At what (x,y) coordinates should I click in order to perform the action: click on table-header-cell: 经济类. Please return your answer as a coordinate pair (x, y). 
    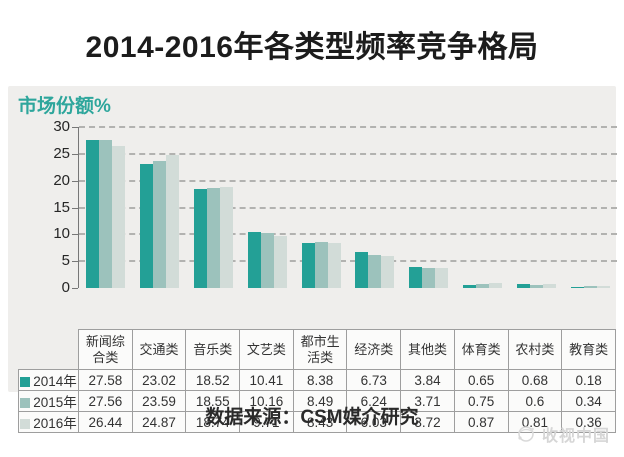
    Looking at the image, I should click on (374, 349).